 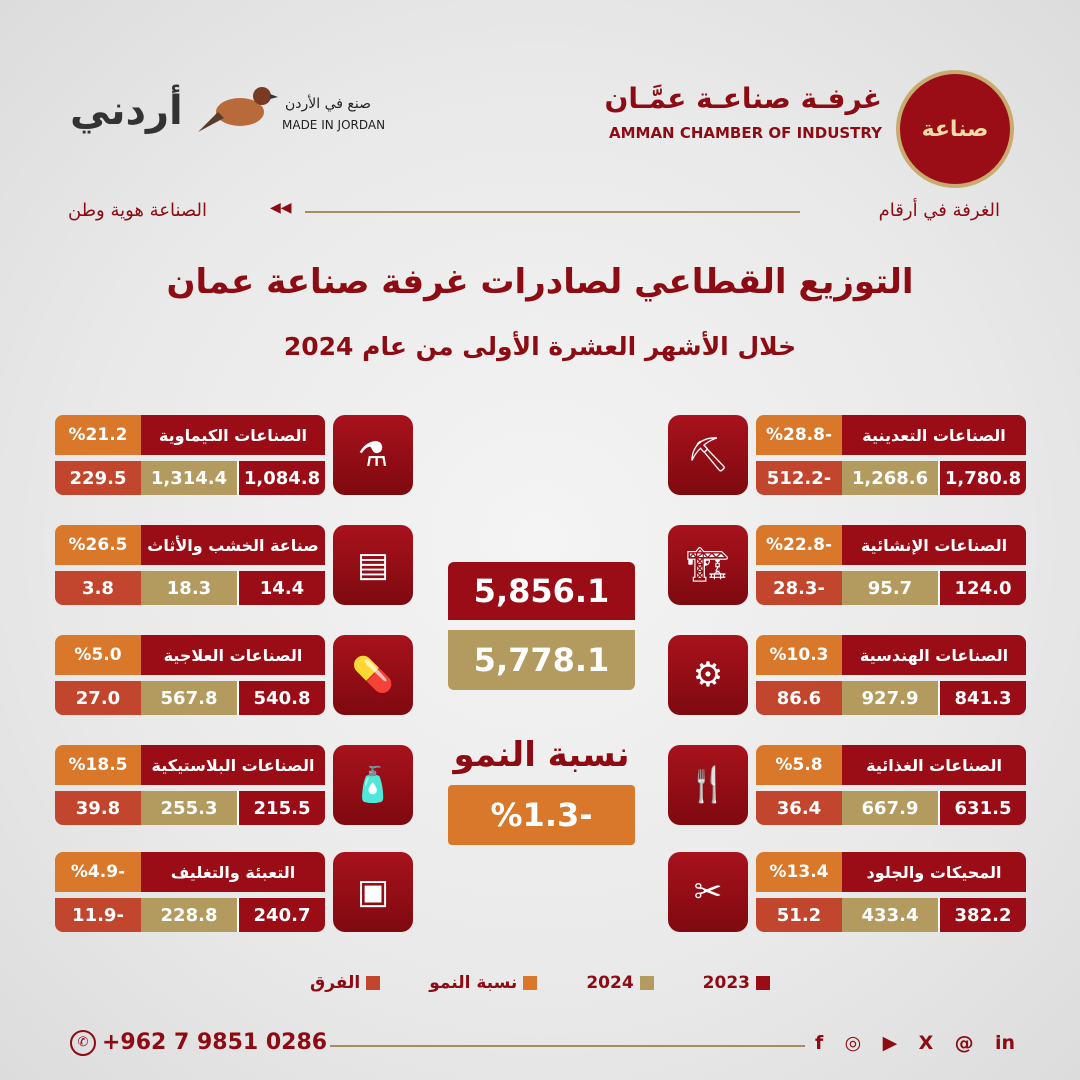 I want to click on value-2024: 228.8, so click(x=189, y=915).